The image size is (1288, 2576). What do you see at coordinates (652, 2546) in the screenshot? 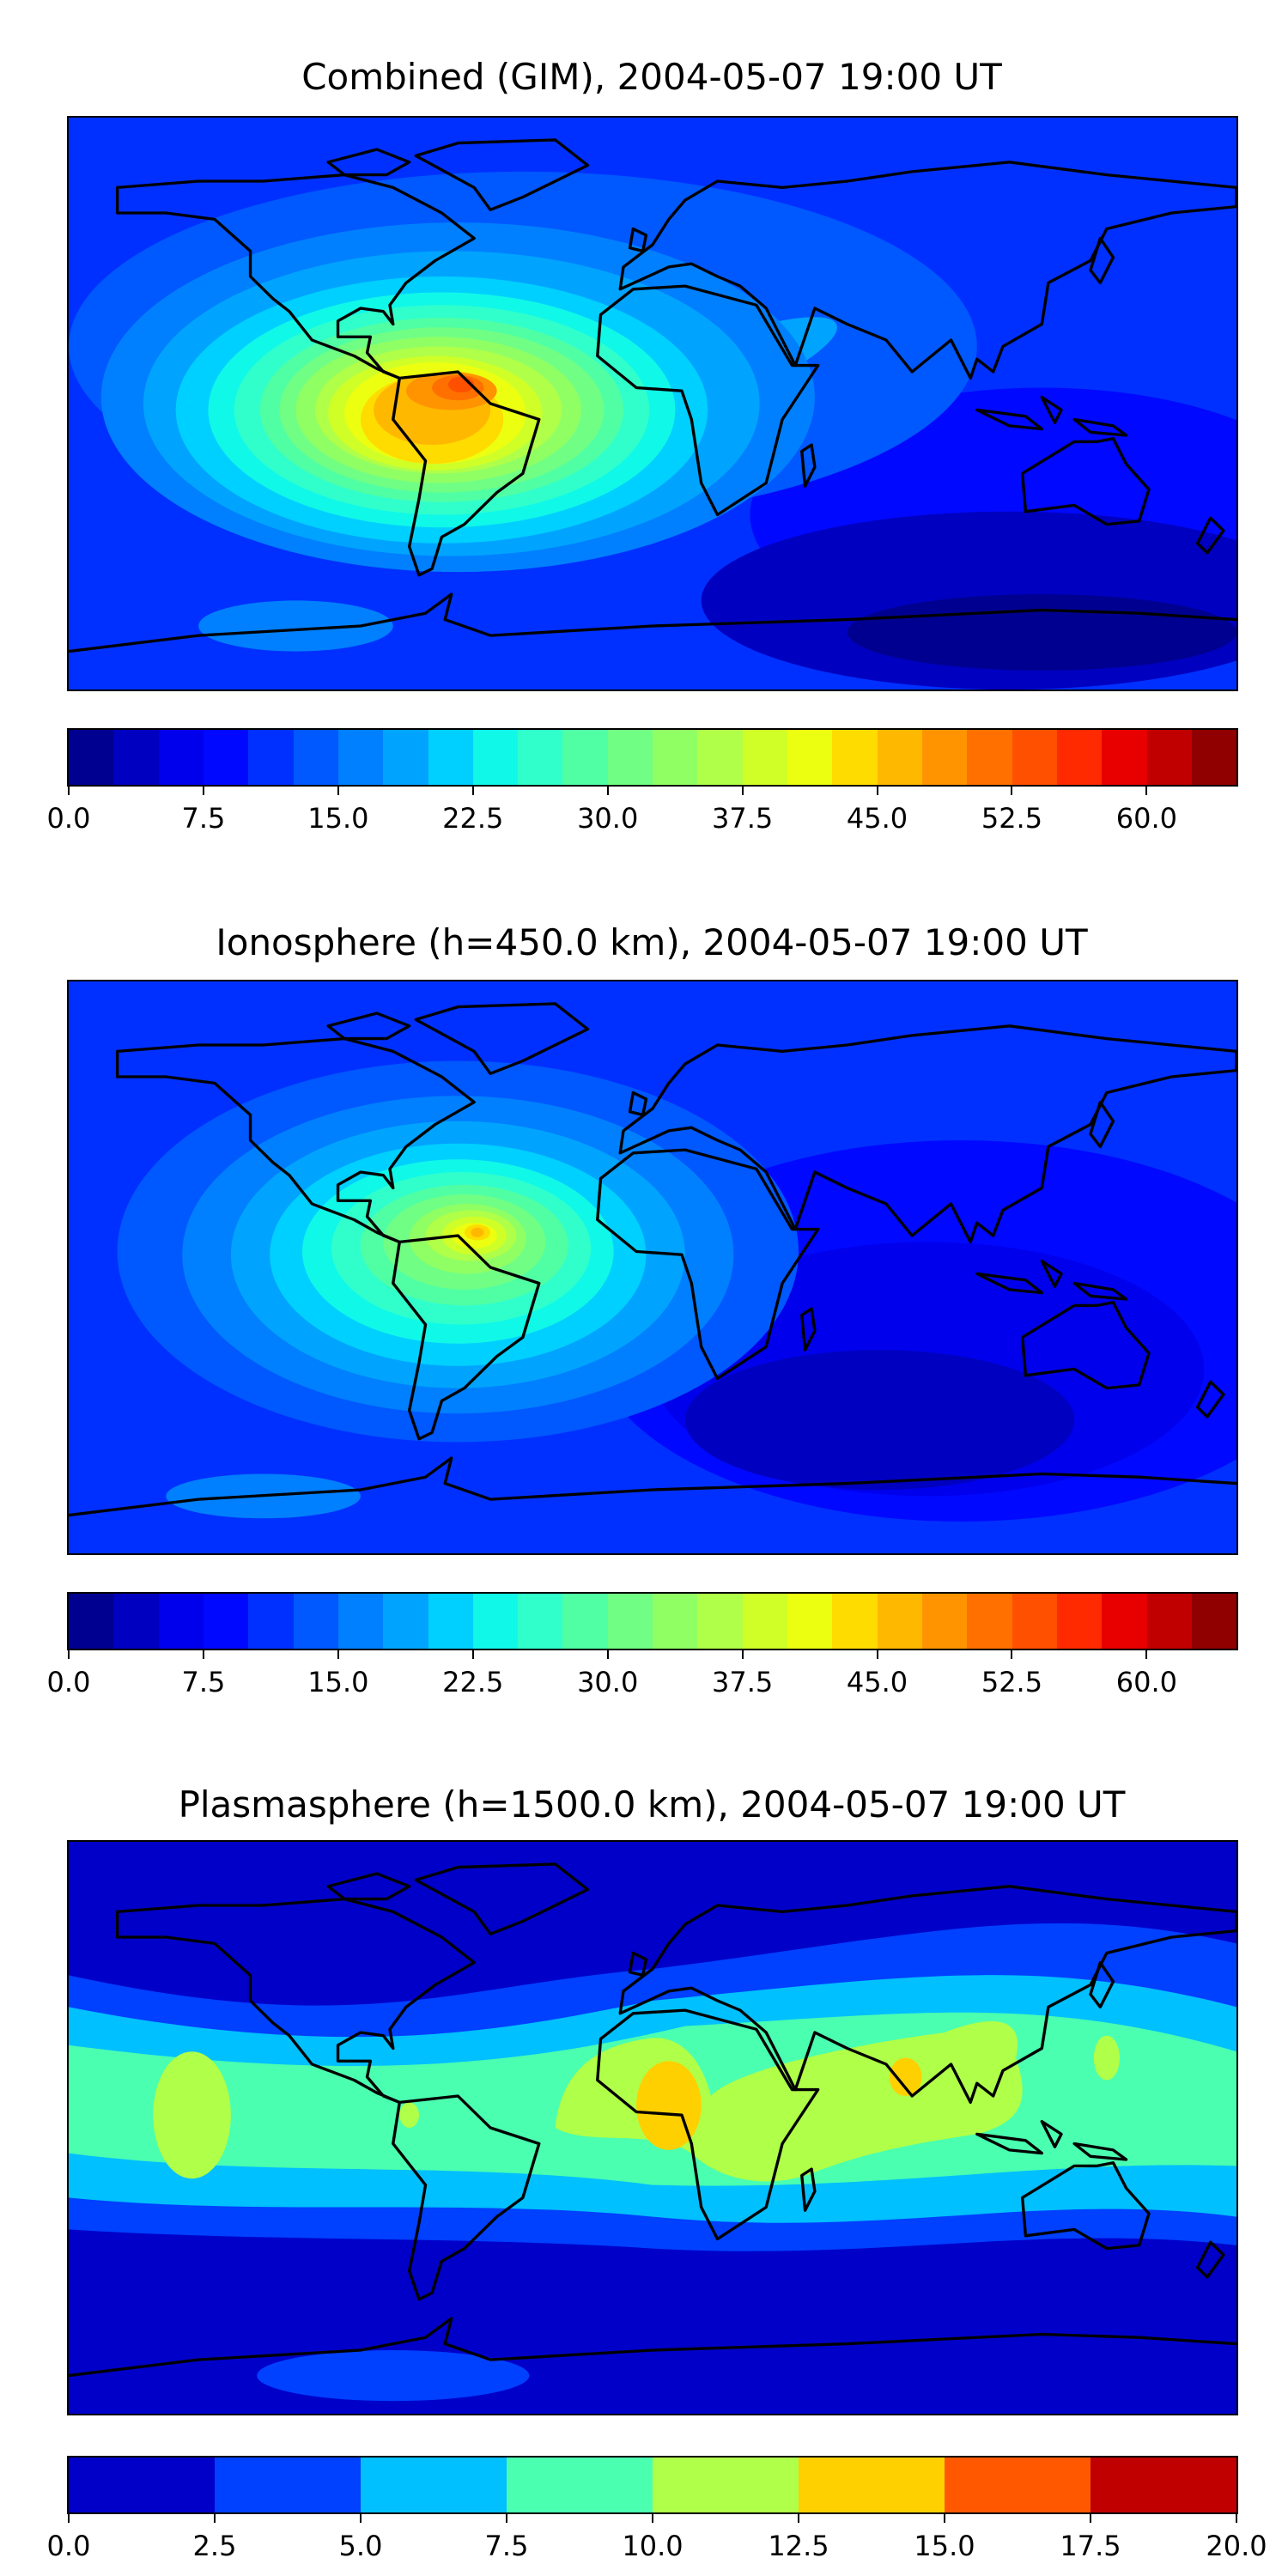
I see `colorbar-tick-label: 10.0` at bounding box center [652, 2546].